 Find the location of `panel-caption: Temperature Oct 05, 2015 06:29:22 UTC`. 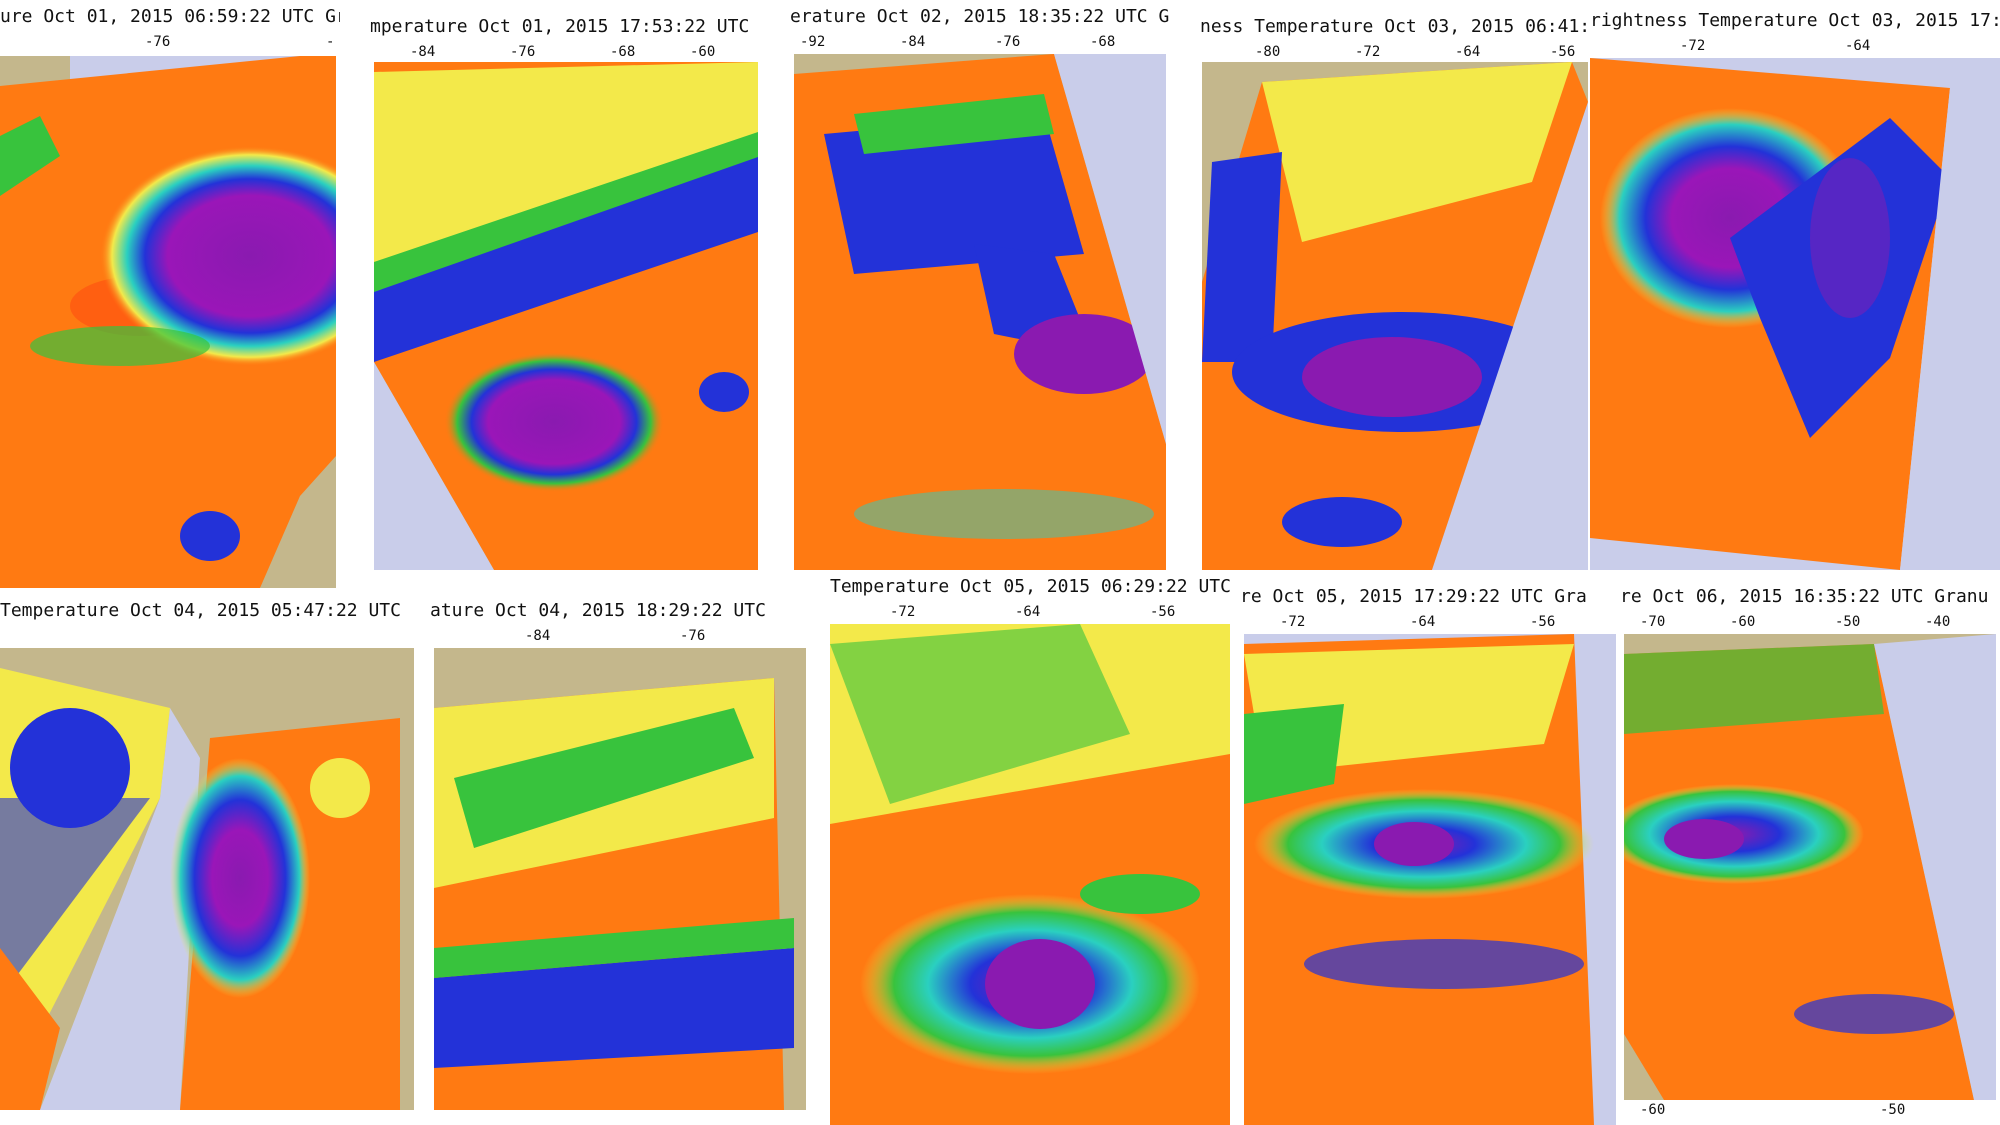

panel-caption: Temperature Oct 05, 2015 06:29:22 UTC is located at coordinates (1030, 586).